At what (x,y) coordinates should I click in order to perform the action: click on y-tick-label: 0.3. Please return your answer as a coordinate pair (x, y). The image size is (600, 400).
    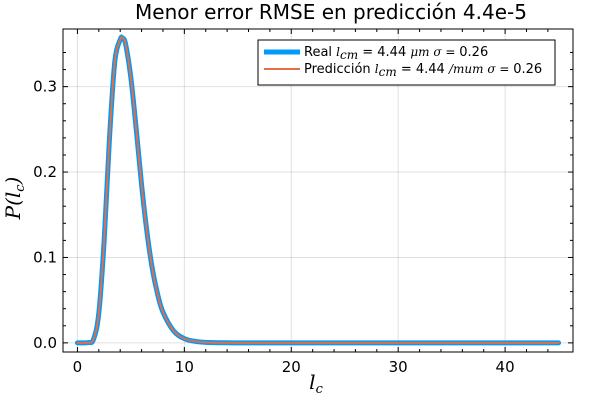
    Looking at the image, I should click on (45, 87).